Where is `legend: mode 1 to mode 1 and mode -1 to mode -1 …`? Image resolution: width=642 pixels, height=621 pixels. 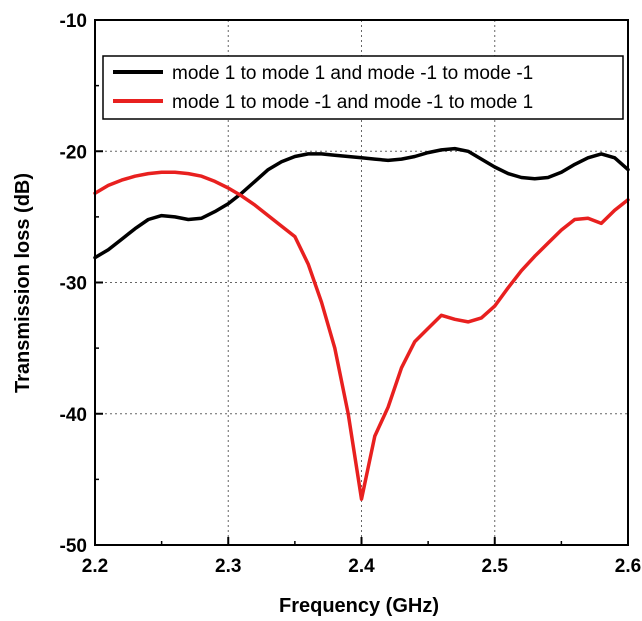
legend: mode 1 to mode 1 and mode -1 to mode -1 … is located at coordinates (363, 87).